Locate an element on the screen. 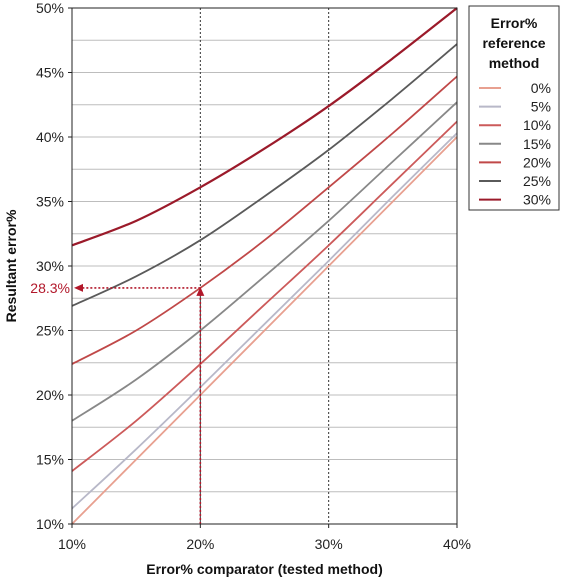  y-tick-label: 50% is located at coordinates (50, 8).